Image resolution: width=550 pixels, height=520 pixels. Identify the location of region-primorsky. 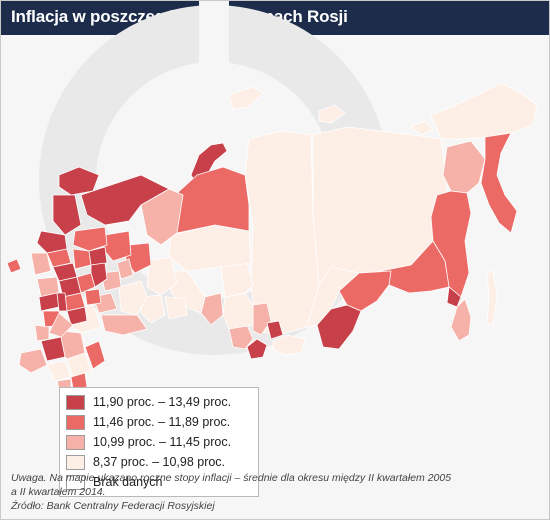
(461, 320).